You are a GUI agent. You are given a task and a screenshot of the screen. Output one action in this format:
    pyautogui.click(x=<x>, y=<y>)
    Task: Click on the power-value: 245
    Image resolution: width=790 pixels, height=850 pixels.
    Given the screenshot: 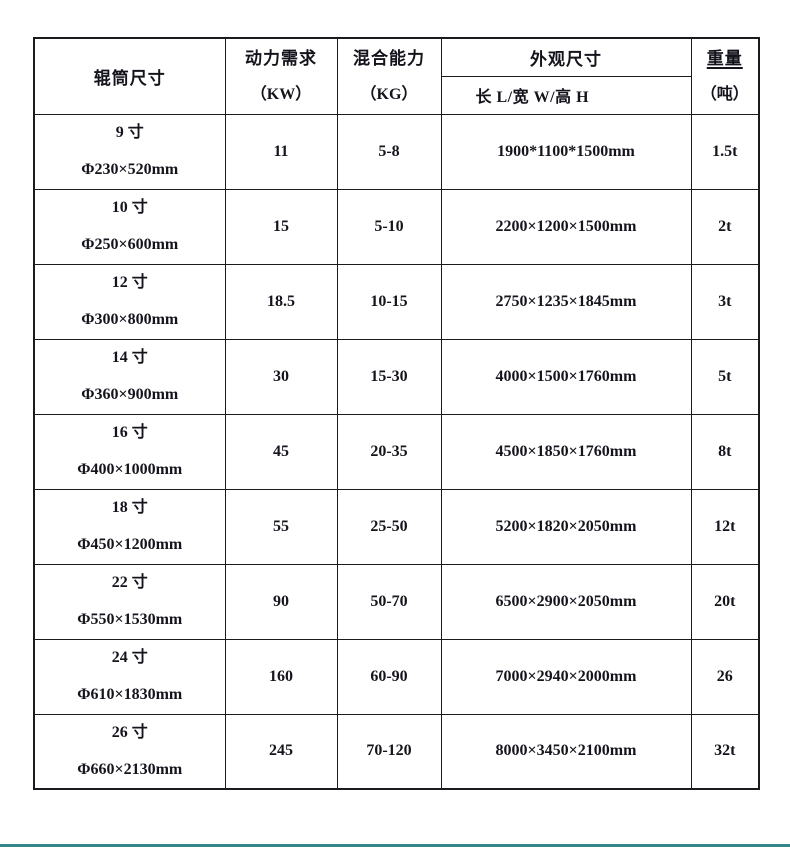 What is the action you would take?
    pyautogui.click(x=281, y=751)
    